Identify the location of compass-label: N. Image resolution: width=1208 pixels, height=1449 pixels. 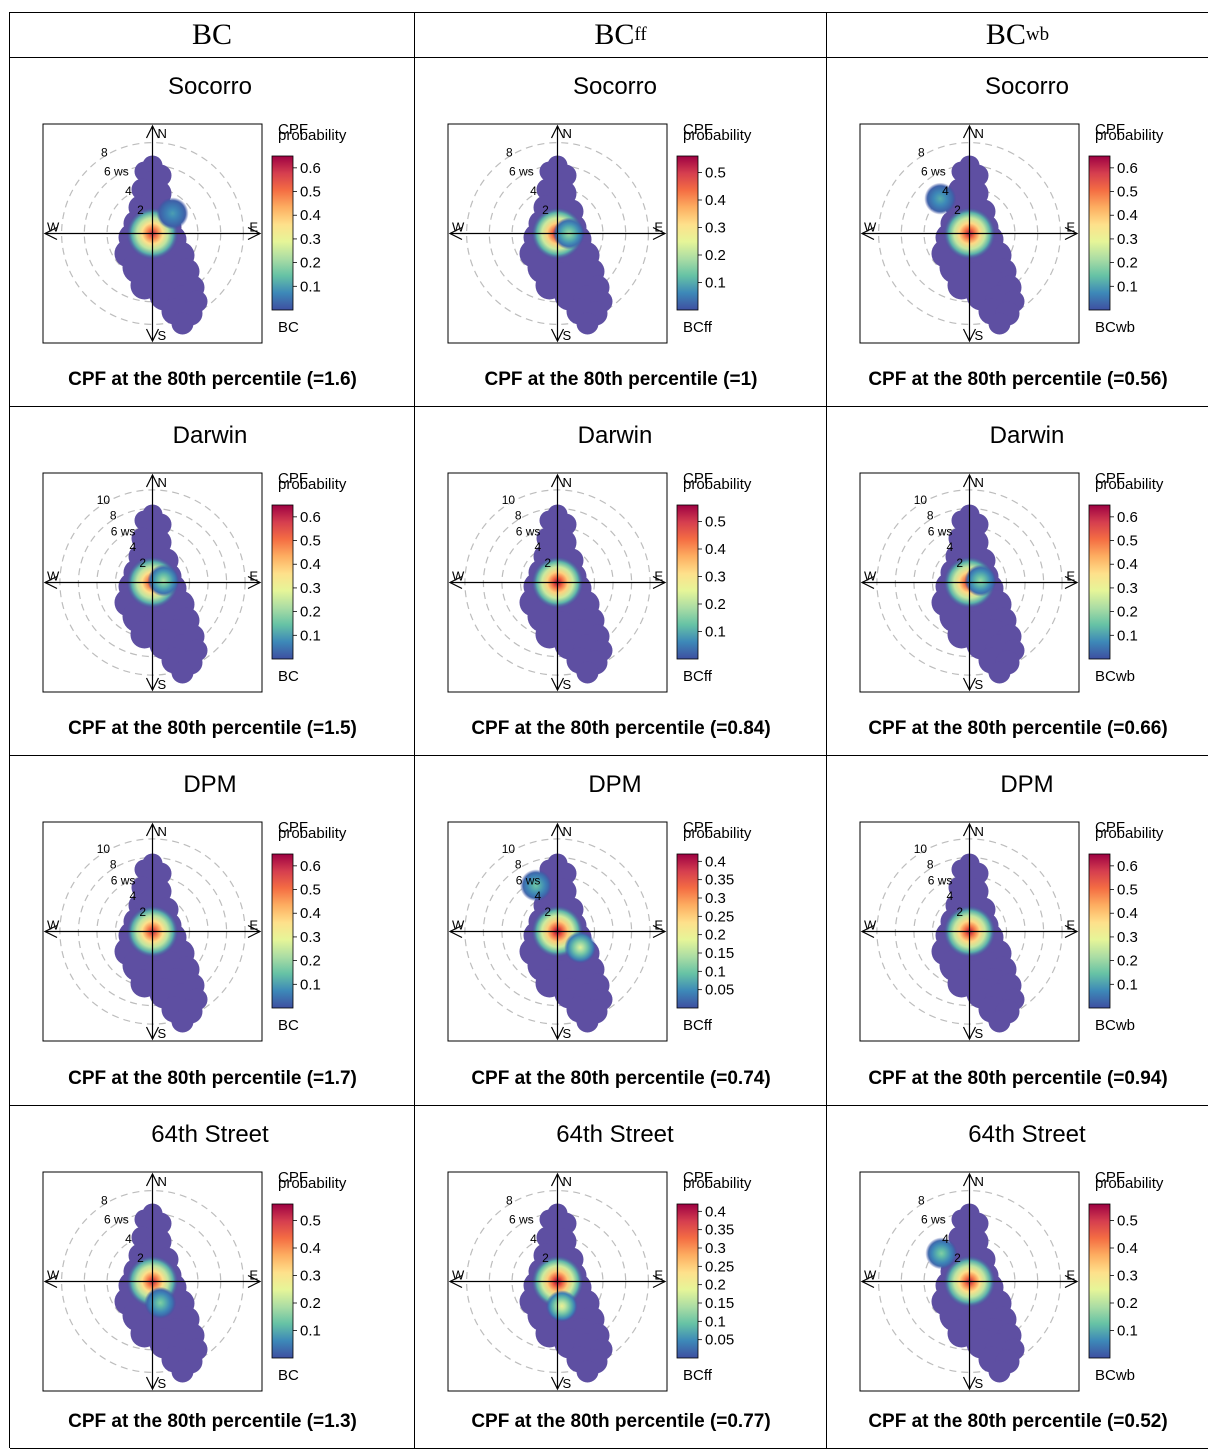
(979, 482).